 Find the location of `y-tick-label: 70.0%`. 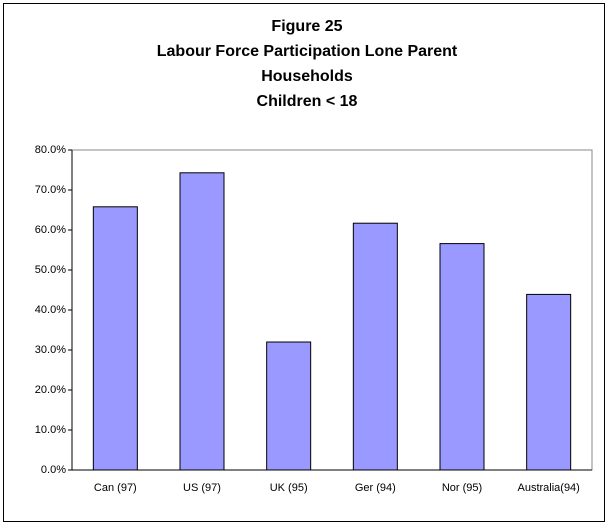

y-tick-label: 70.0% is located at coordinates (50, 190).